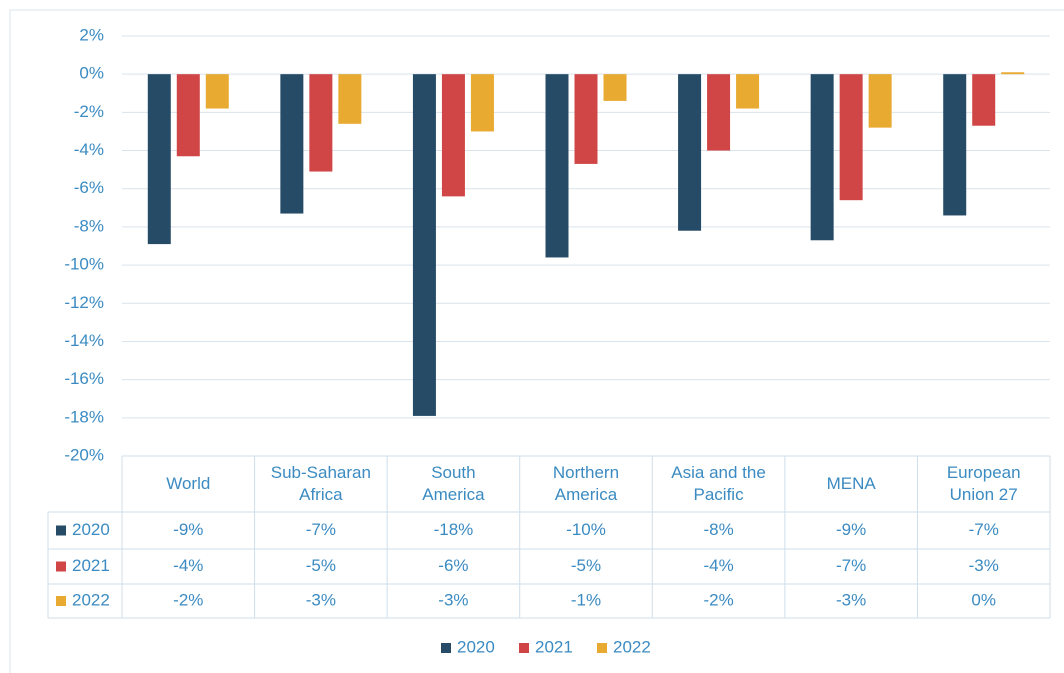 This screenshot has height=673, width=1064. What do you see at coordinates (89, 149) in the screenshot?
I see `y-tick-label: -4%` at bounding box center [89, 149].